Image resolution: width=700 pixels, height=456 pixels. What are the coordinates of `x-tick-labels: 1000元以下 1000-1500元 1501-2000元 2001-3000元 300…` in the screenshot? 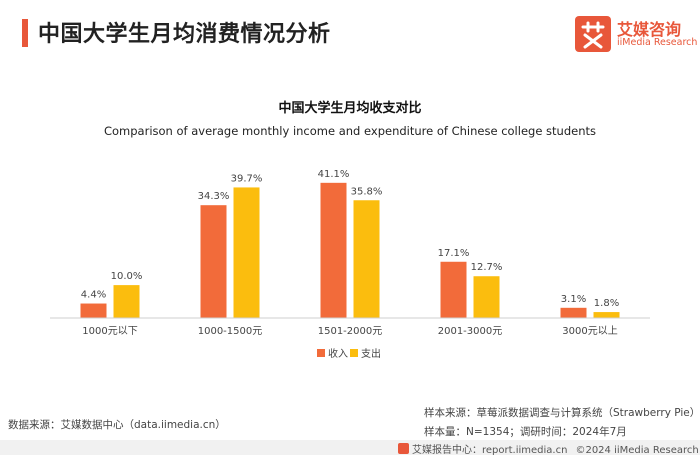 It's located at (349, 331).